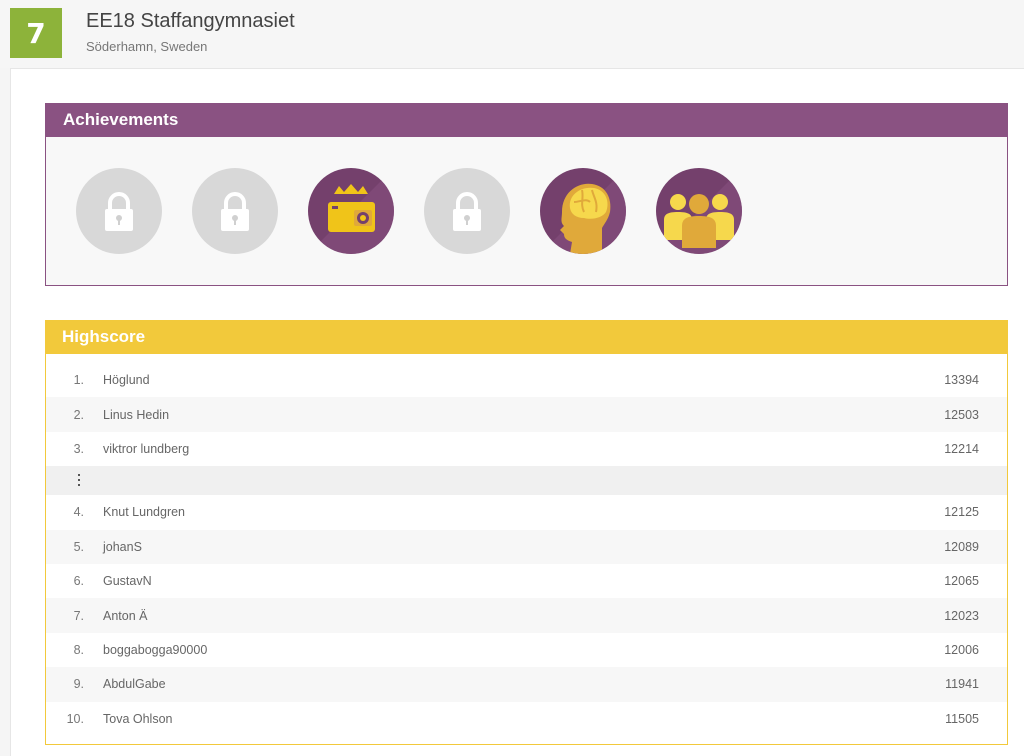 The height and width of the screenshot is (756, 1024). What do you see at coordinates (78, 512) in the screenshot?
I see `row-rank: 4.` at bounding box center [78, 512].